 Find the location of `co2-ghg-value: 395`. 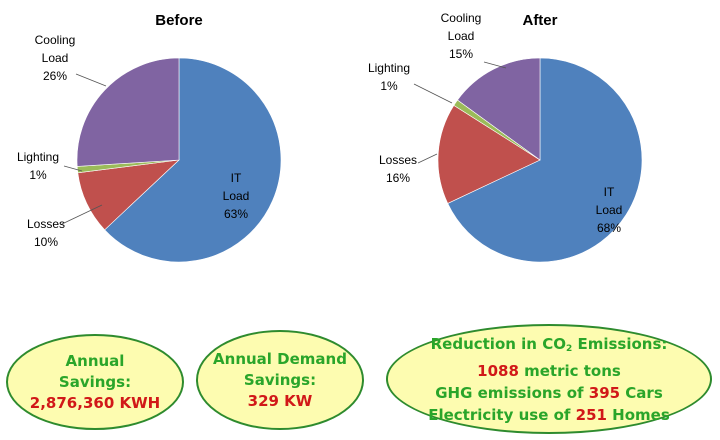

co2-ghg-value: 395 is located at coordinates (604, 392).